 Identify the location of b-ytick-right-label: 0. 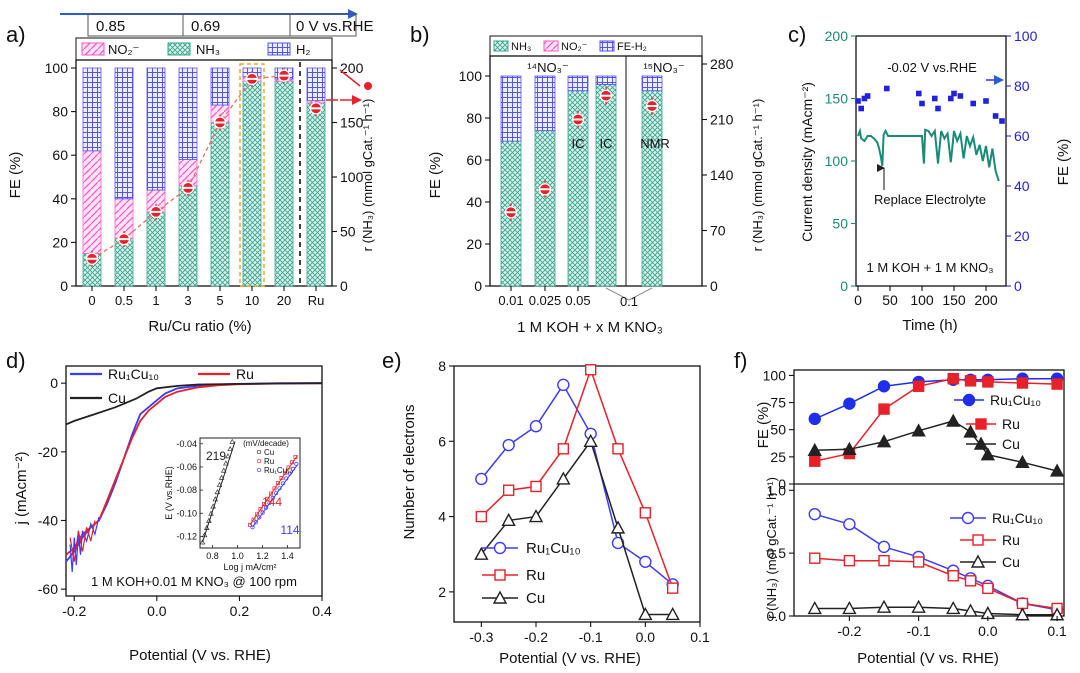
(714, 286).